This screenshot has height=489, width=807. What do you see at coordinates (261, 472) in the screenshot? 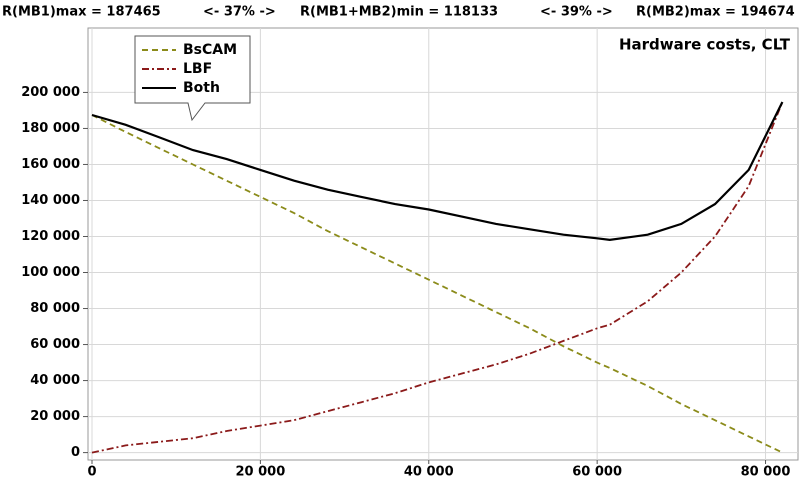
I see `x-tick-label: 20 000` at bounding box center [261, 472].